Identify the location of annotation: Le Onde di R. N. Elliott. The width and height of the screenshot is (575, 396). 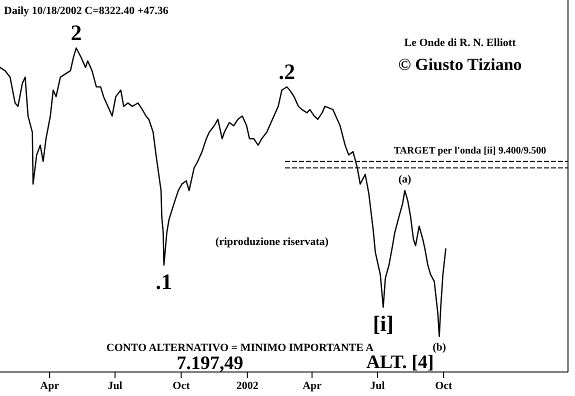
(460, 43).